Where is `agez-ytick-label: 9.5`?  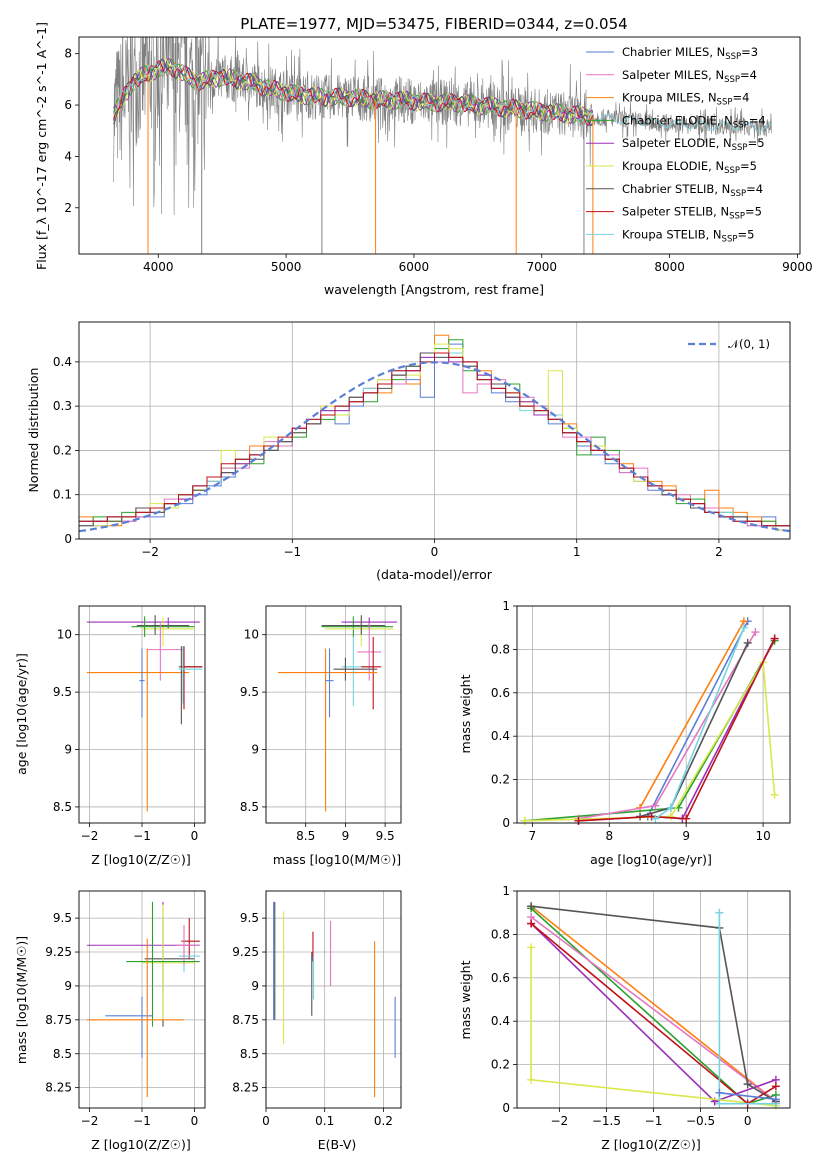
agez-ytick-label: 9.5 is located at coordinates (62, 692).